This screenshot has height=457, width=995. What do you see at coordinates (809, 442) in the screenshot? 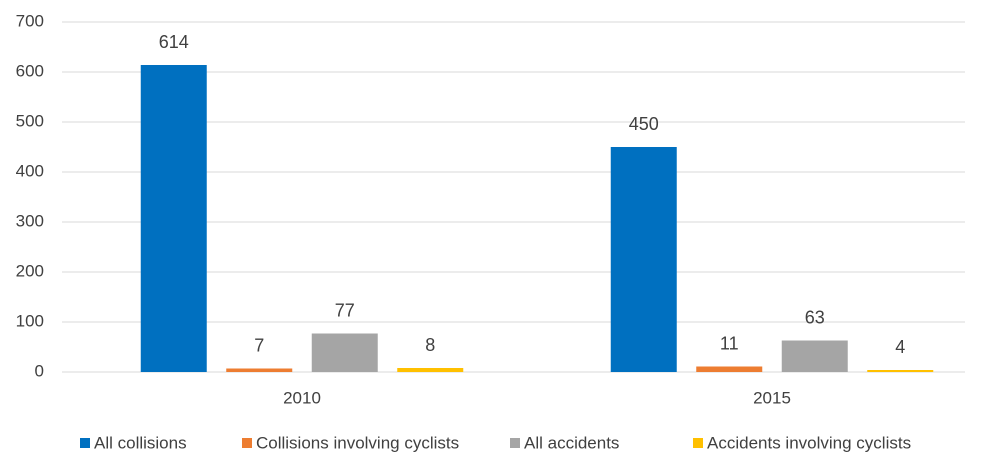
I see `legend-label: Accidents involving cyclists` at bounding box center [809, 442].